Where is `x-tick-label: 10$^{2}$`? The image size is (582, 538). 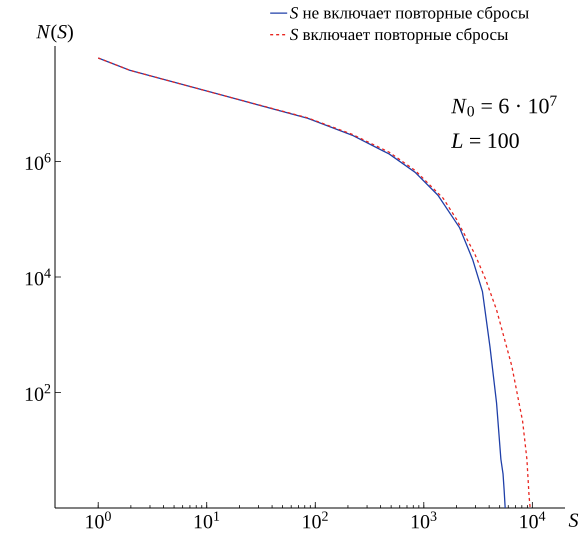 x-tick-label: 10$^{2}$ is located at coordinates (315, 520).